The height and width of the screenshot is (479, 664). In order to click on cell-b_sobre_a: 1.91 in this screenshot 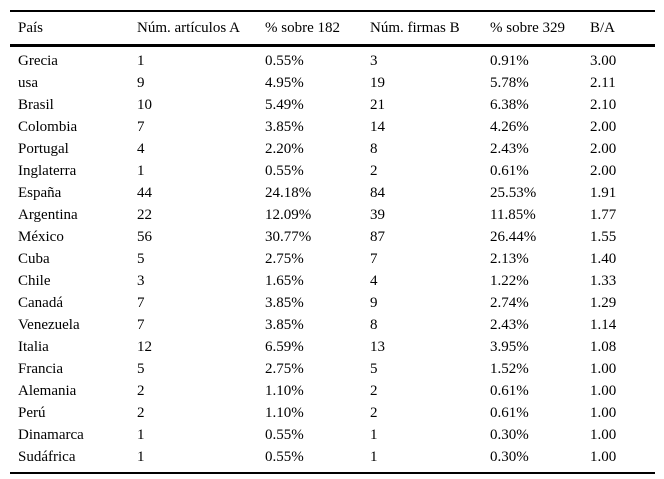, I will do `click(603, 193)`.